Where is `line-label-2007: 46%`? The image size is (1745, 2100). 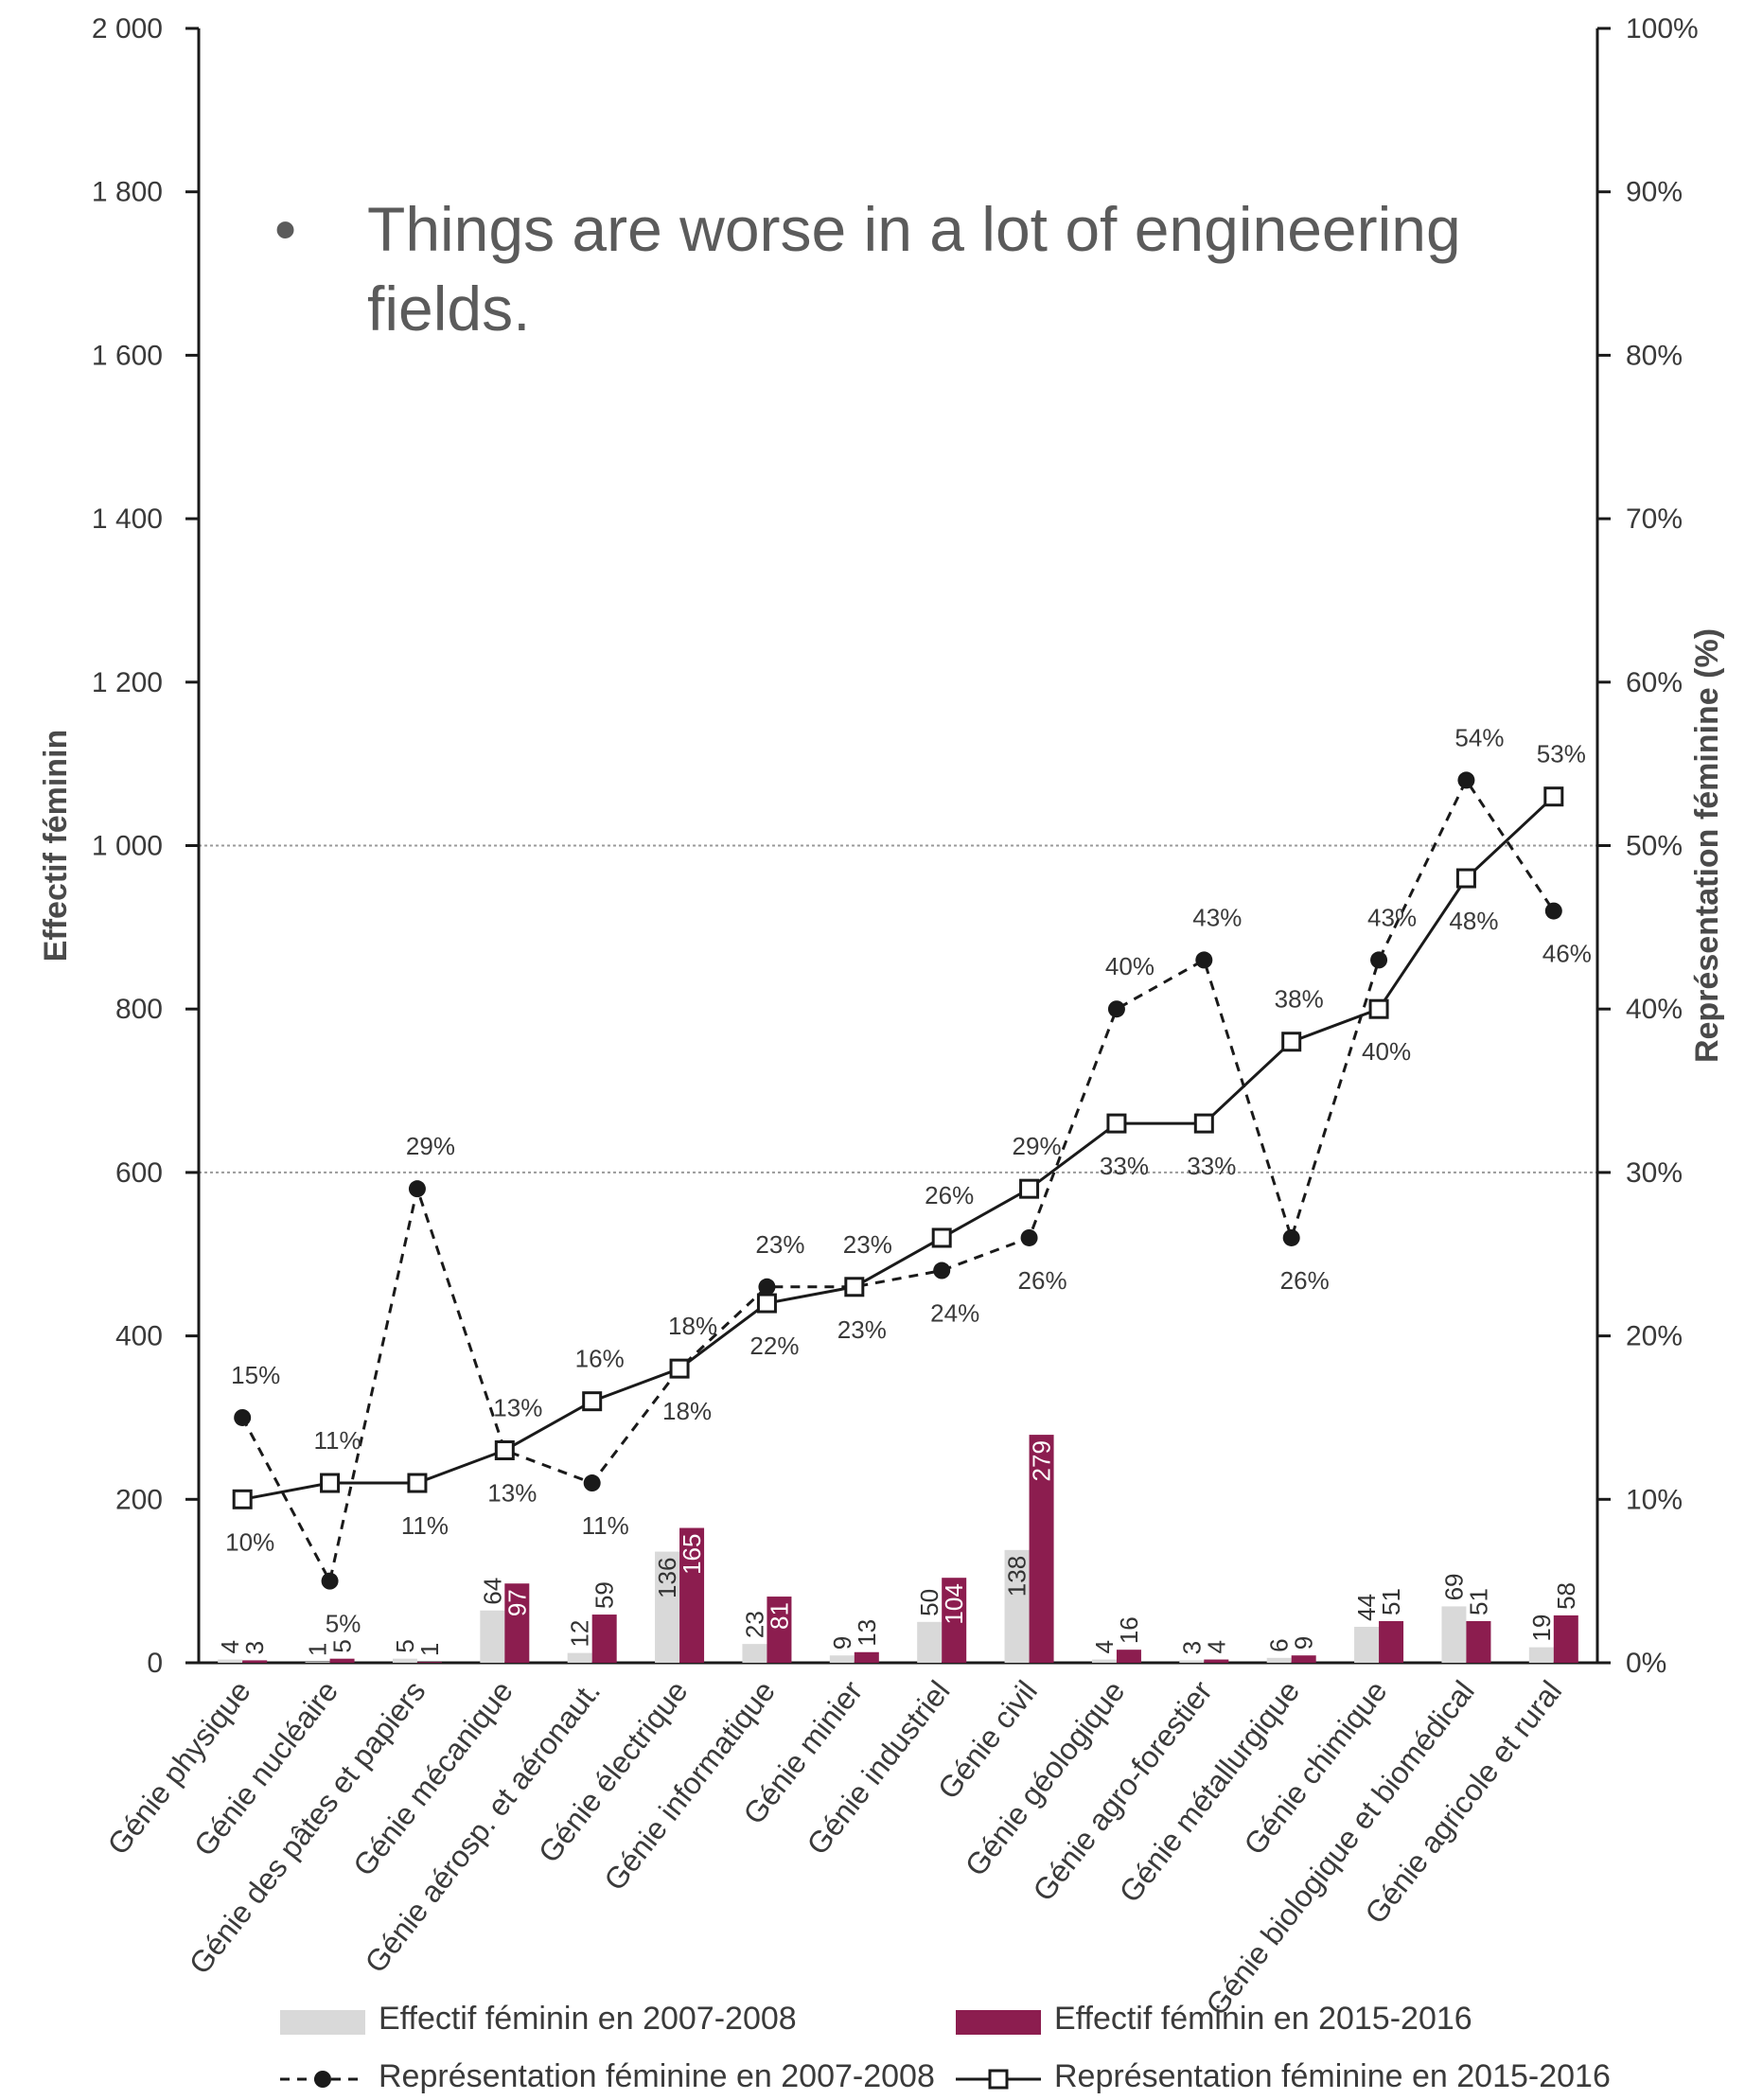
line-label-2007: 46% is located at coordinates (1567, 954).